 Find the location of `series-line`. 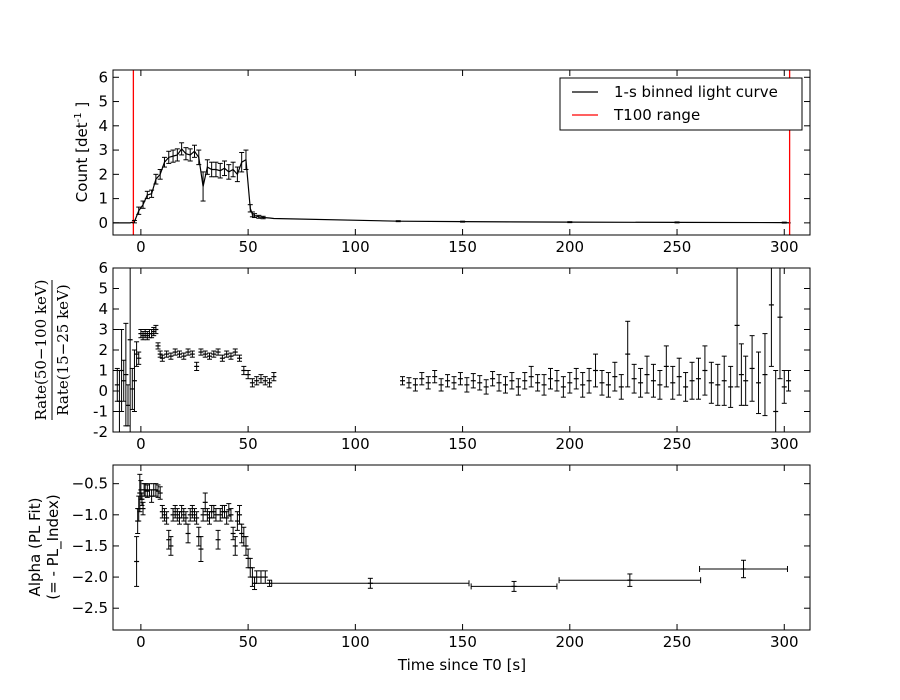

series-line is located at coordinates (452, 185).